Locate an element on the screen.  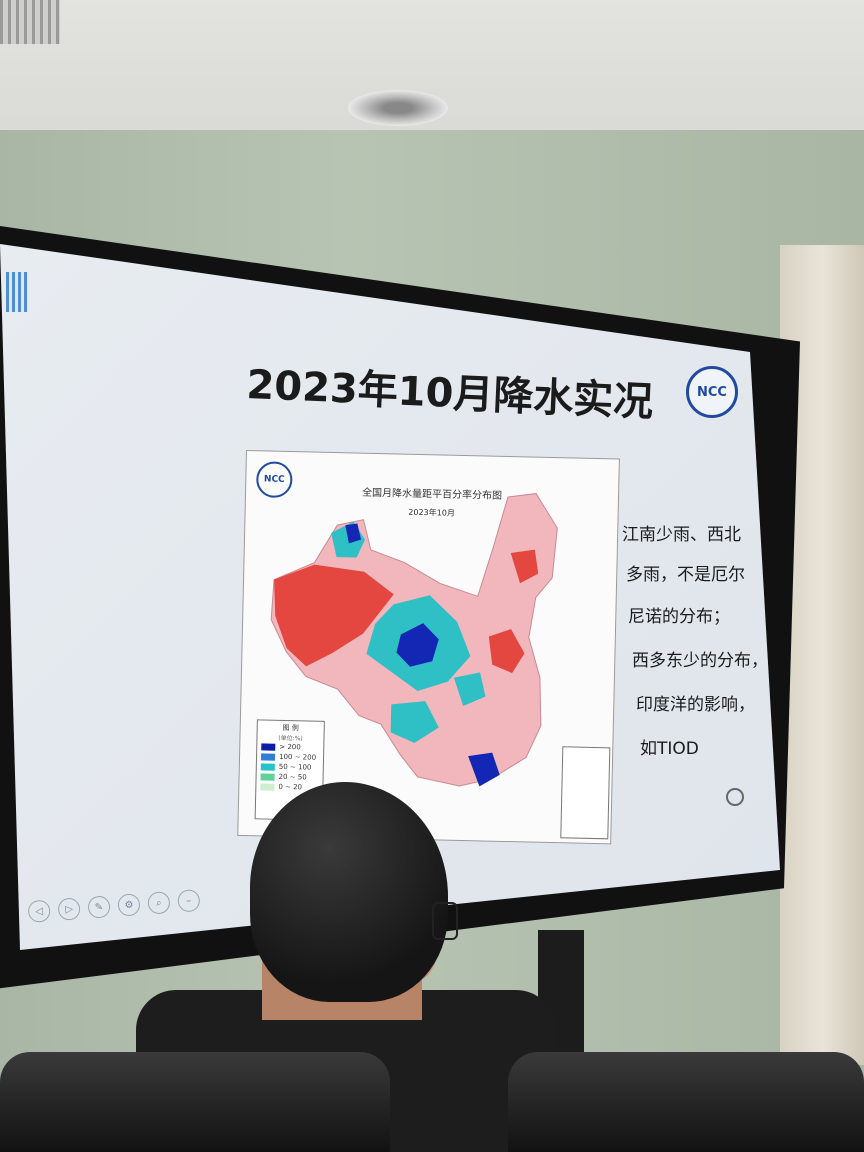
dry-region-west is located at coordinates (334, 615).